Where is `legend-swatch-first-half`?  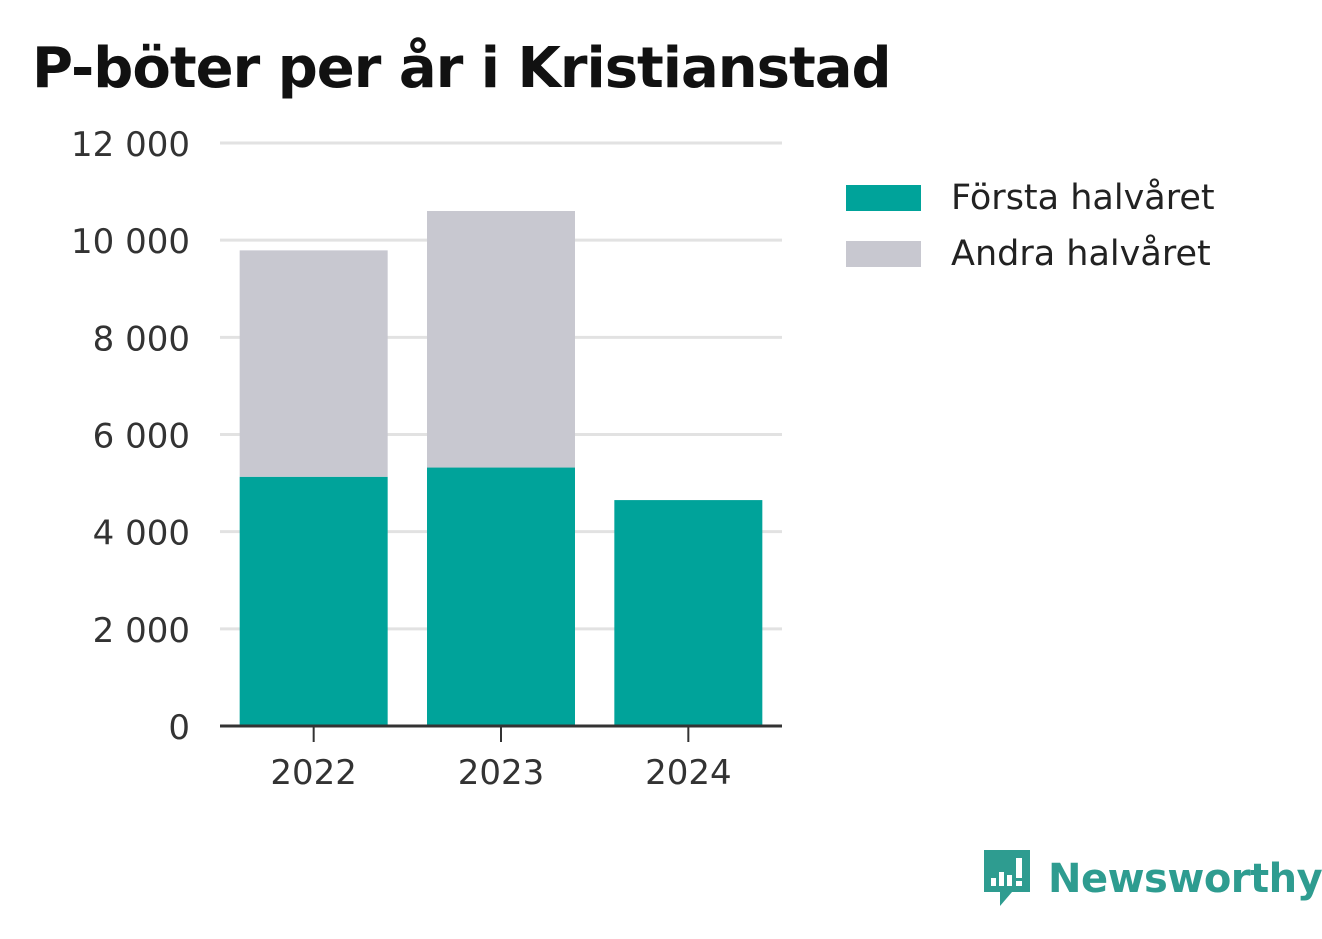 legend-swatch-first-half is located at coordinates (883, 198).